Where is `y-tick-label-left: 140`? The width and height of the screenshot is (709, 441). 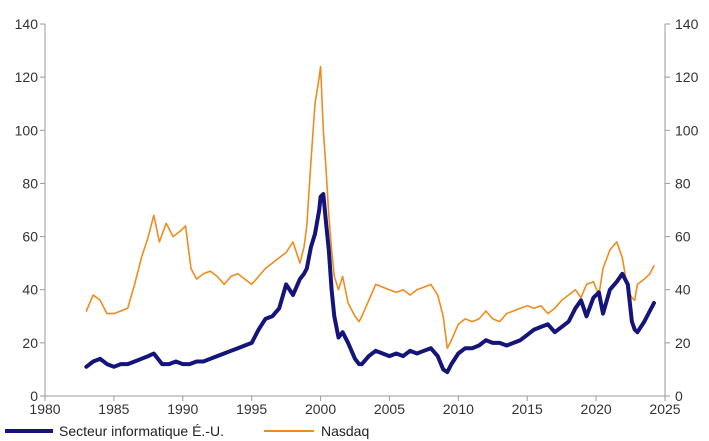 y-tick-label-left: 140 is located at coordinates (27, 24).